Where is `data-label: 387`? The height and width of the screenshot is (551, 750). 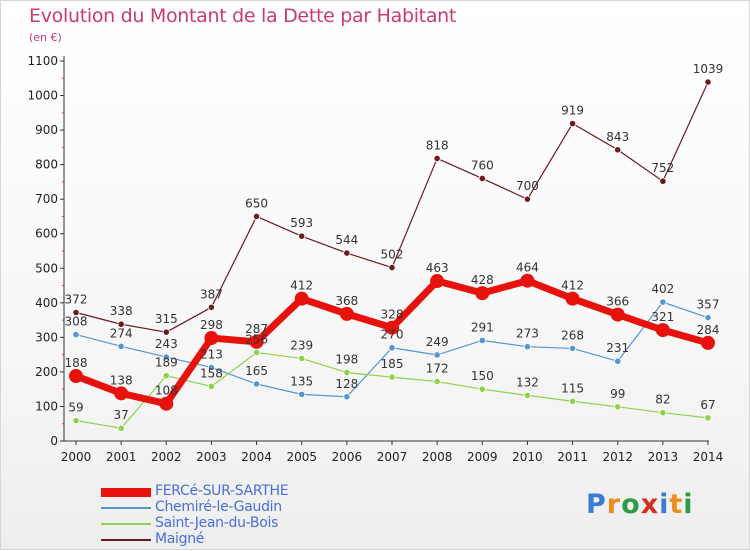
data-label: 387 is located at coordinates (211, 294).